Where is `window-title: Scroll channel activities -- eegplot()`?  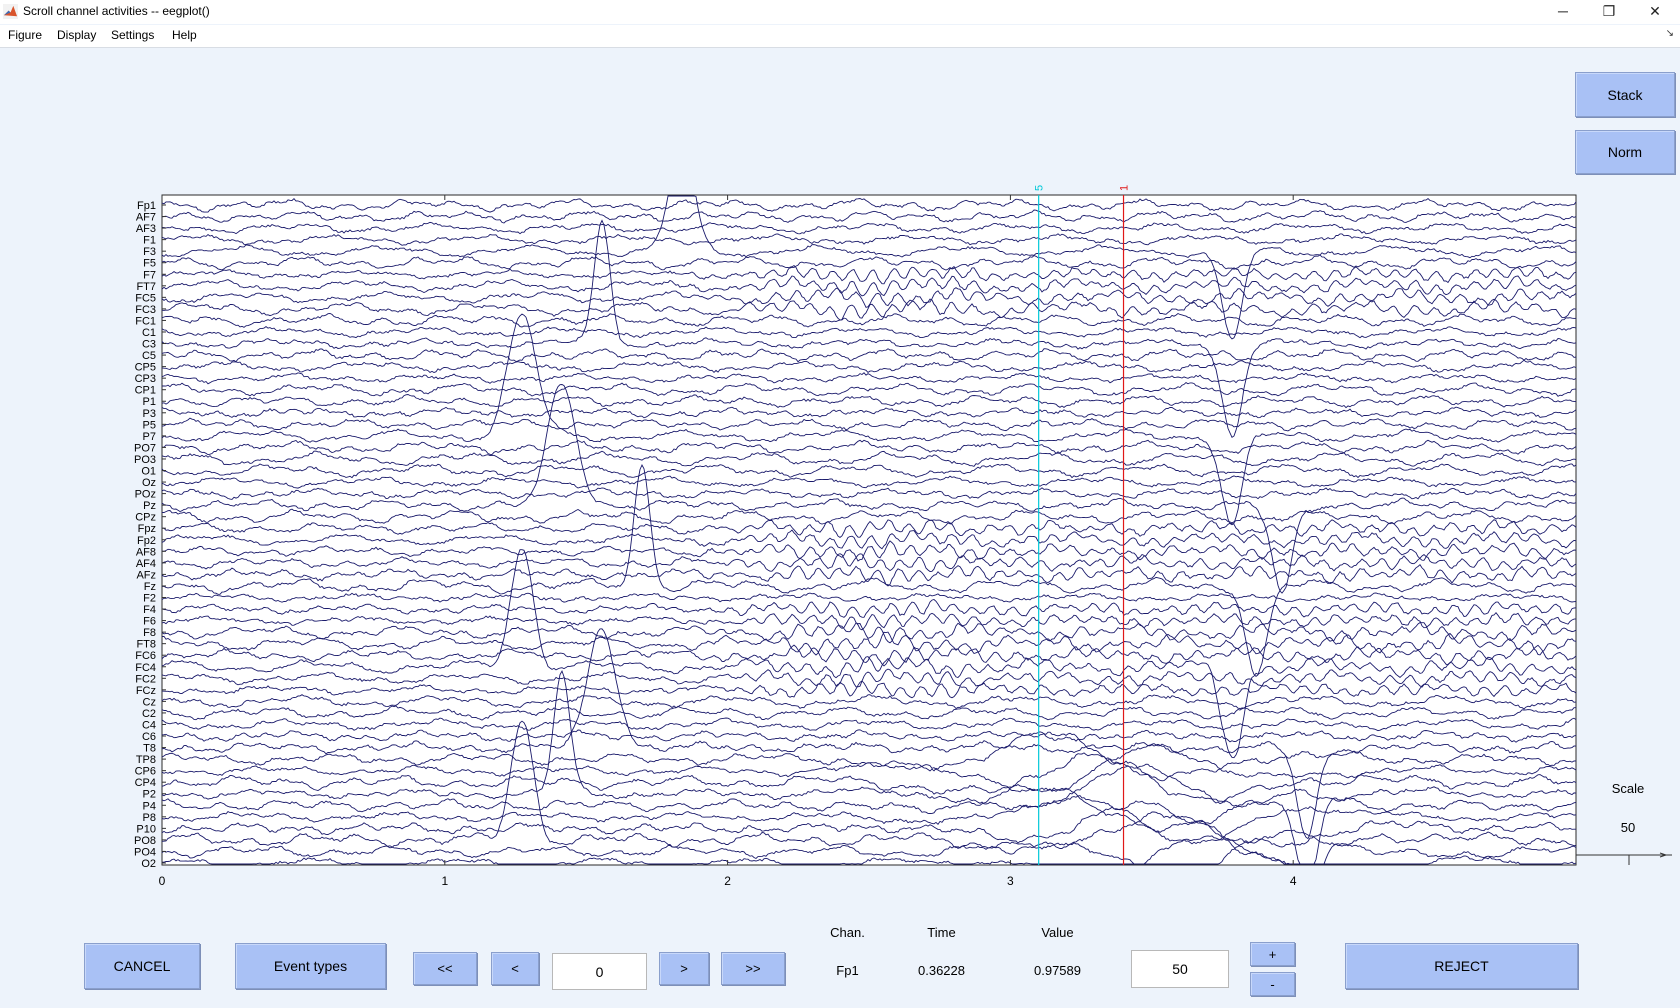 window-title: Scroll channel activities -- eegplot() is located at coordinates (116, 11).